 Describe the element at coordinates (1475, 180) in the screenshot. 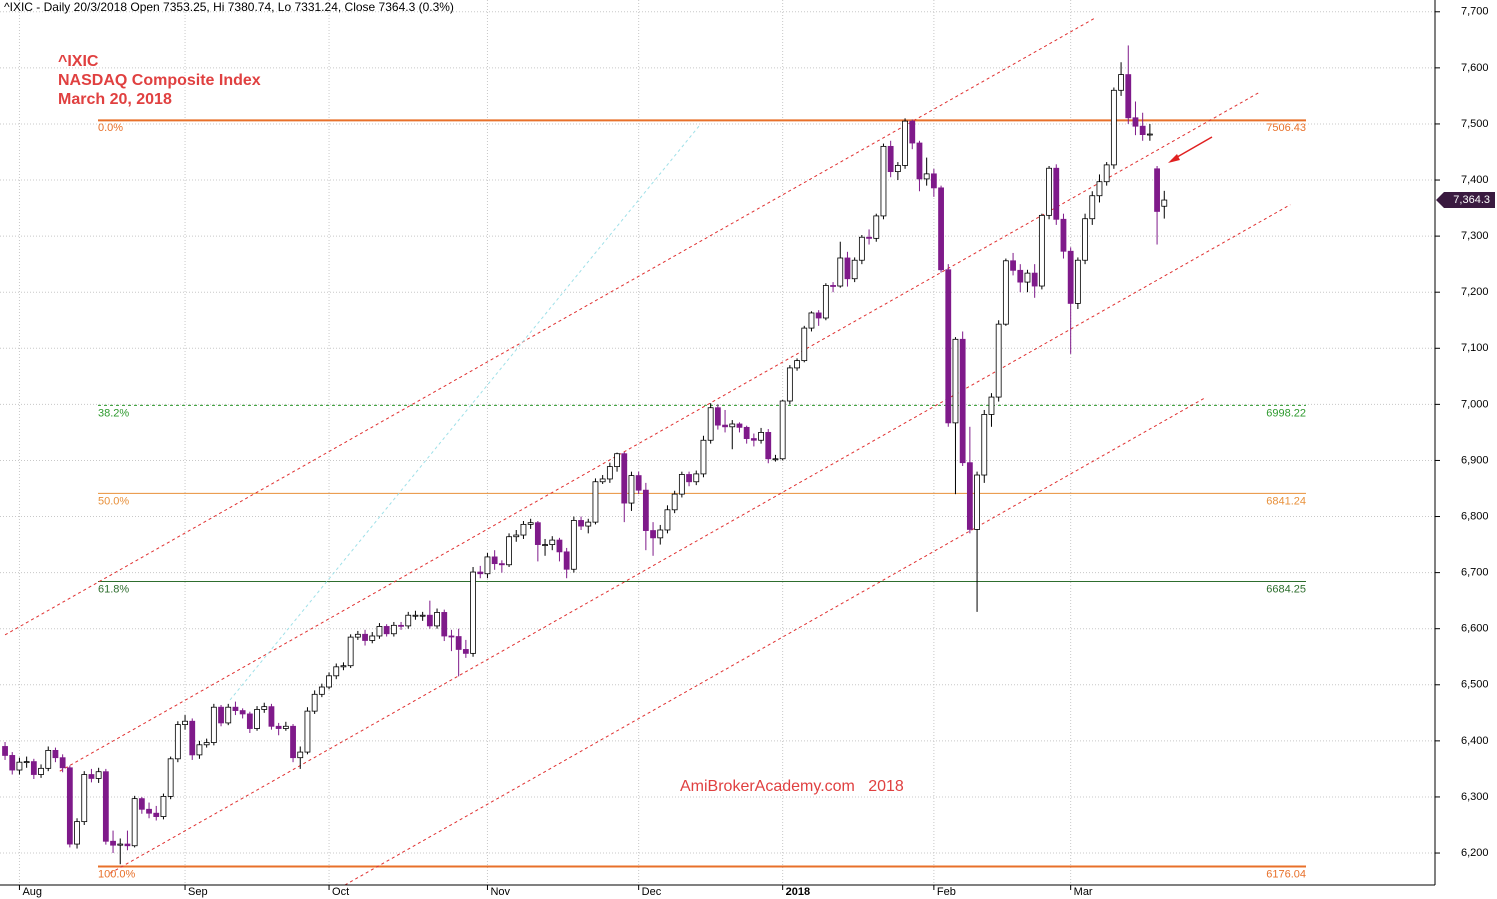

I see `y-tick-label: 7,400` at that location.